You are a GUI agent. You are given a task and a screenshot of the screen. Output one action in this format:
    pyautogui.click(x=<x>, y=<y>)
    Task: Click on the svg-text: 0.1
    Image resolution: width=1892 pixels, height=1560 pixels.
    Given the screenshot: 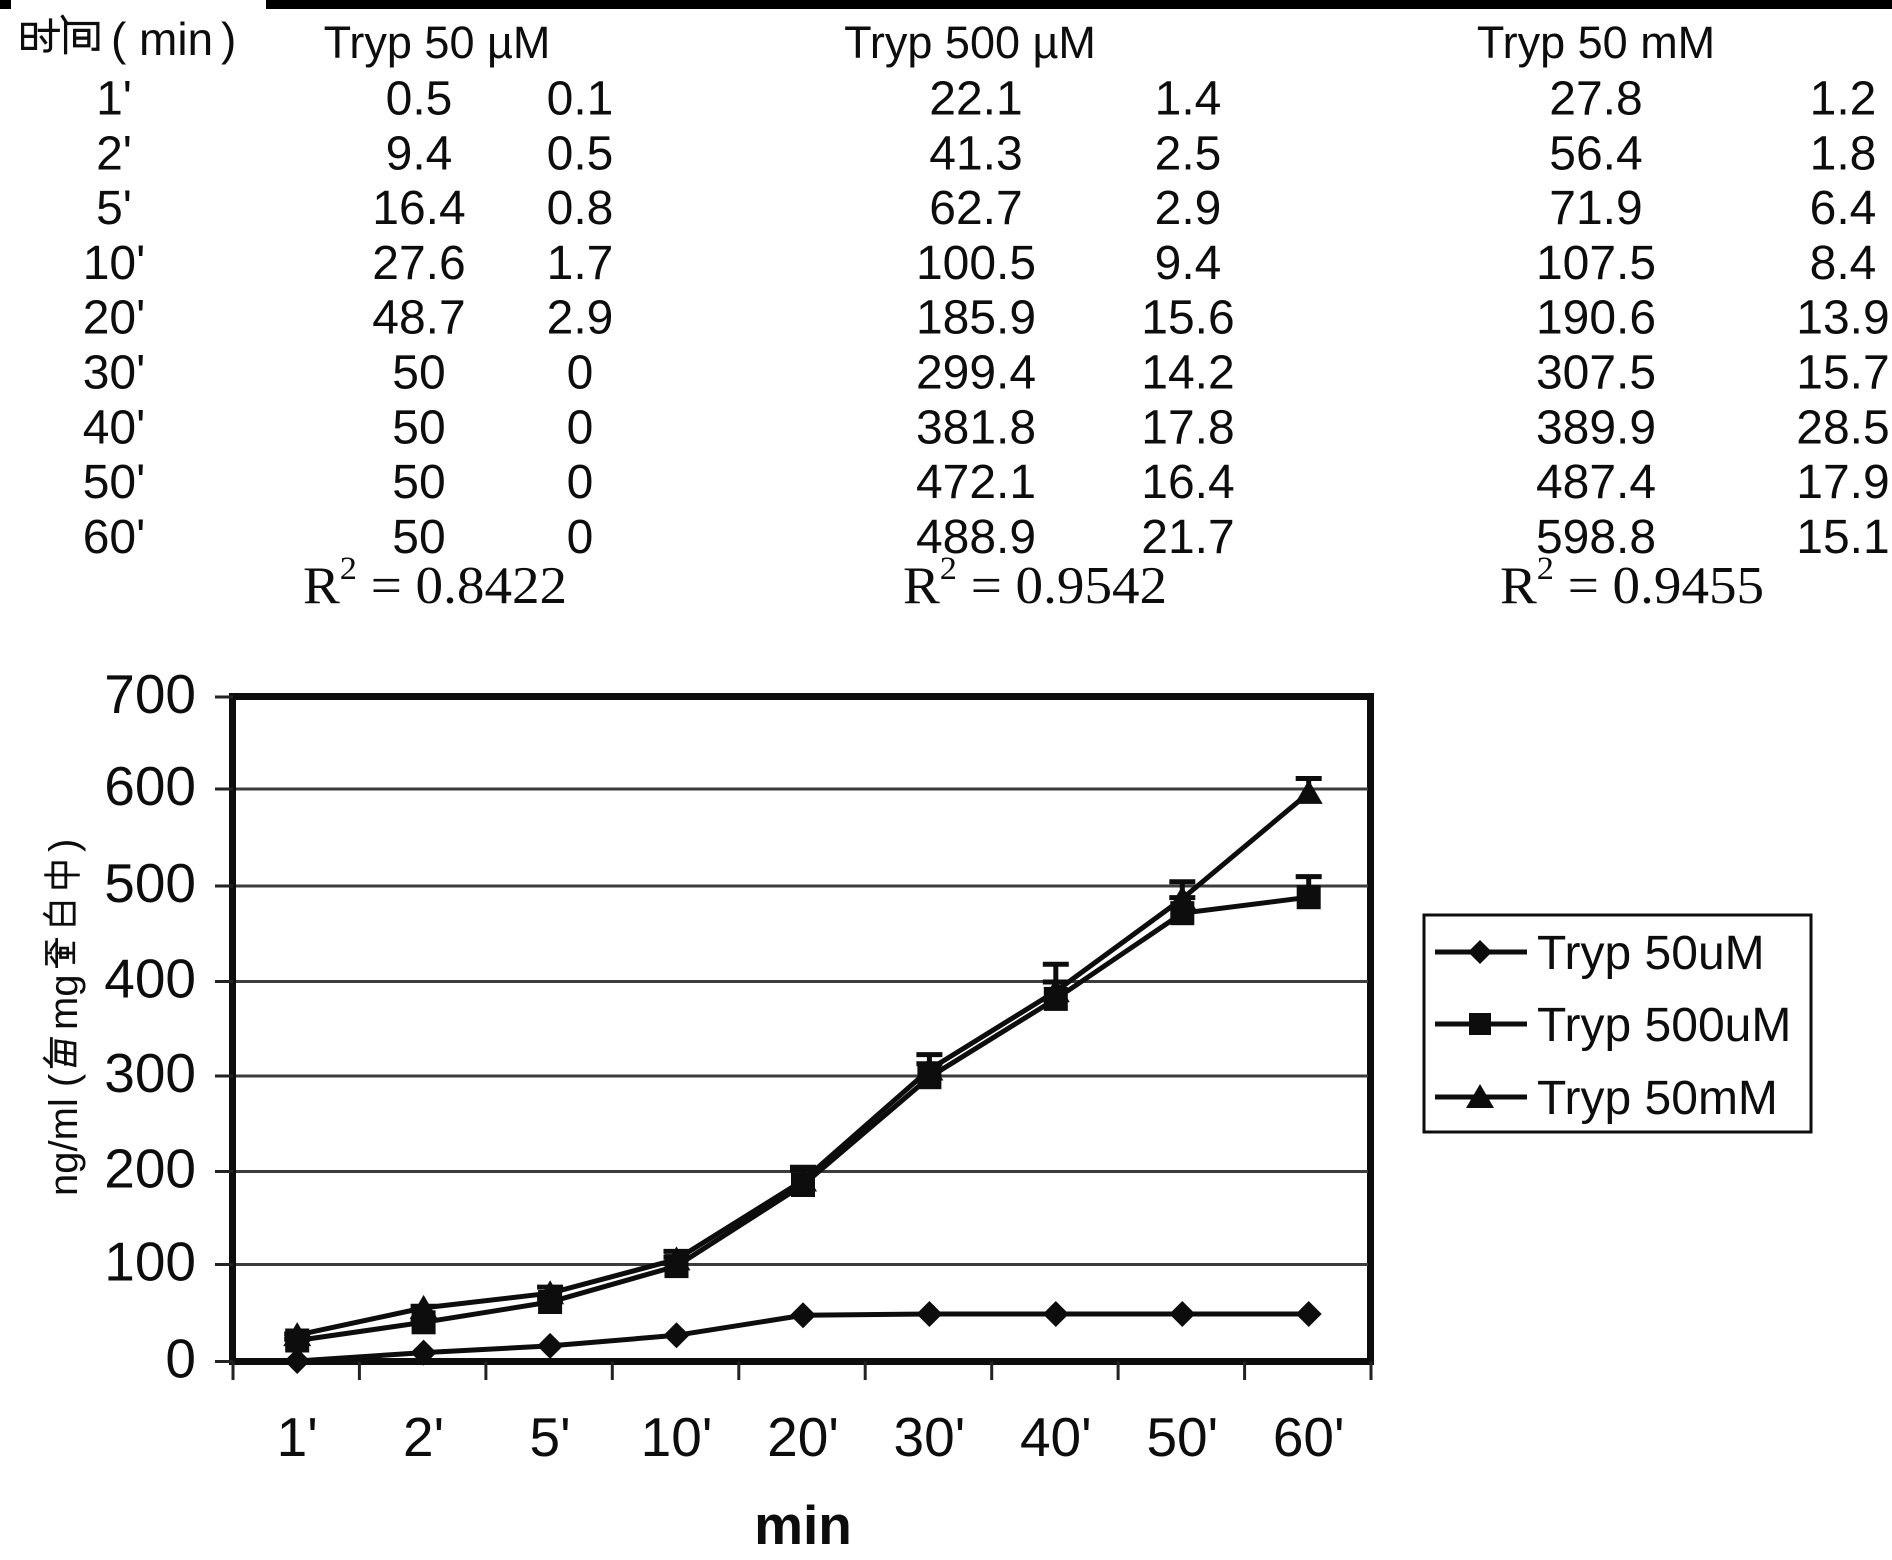 What is the action you would take?
    pyautogui.click(x=580, y=99)
    